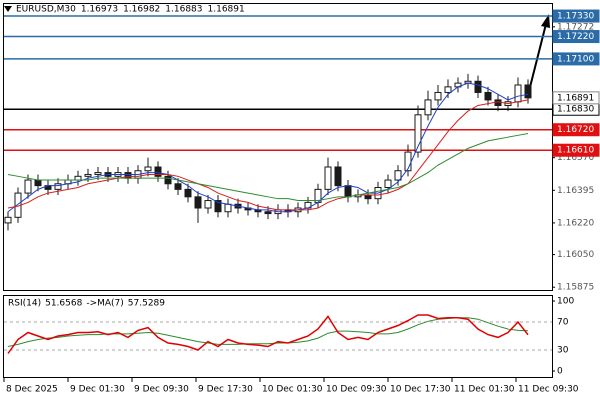 This screenshot has height=400, width=600. Describe the element at coordinates (420, 390) in the screenshot. I see `x-tick-label: 10 Dec 17:30` at that location.